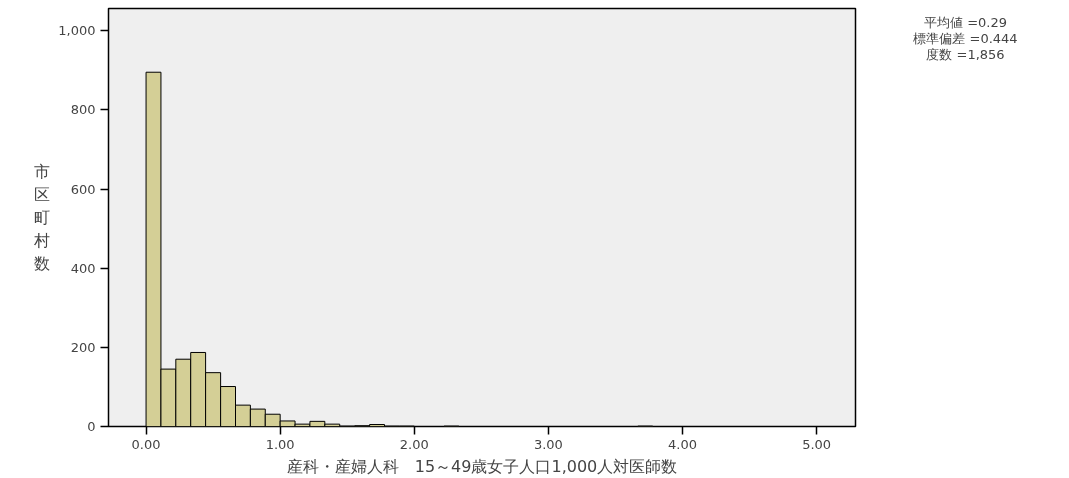 This screenshot has height=478, width=1069. Describe the element at coordinates (548, 444) in the screenshot. I see `x-tick-label: 3.00` at that location.